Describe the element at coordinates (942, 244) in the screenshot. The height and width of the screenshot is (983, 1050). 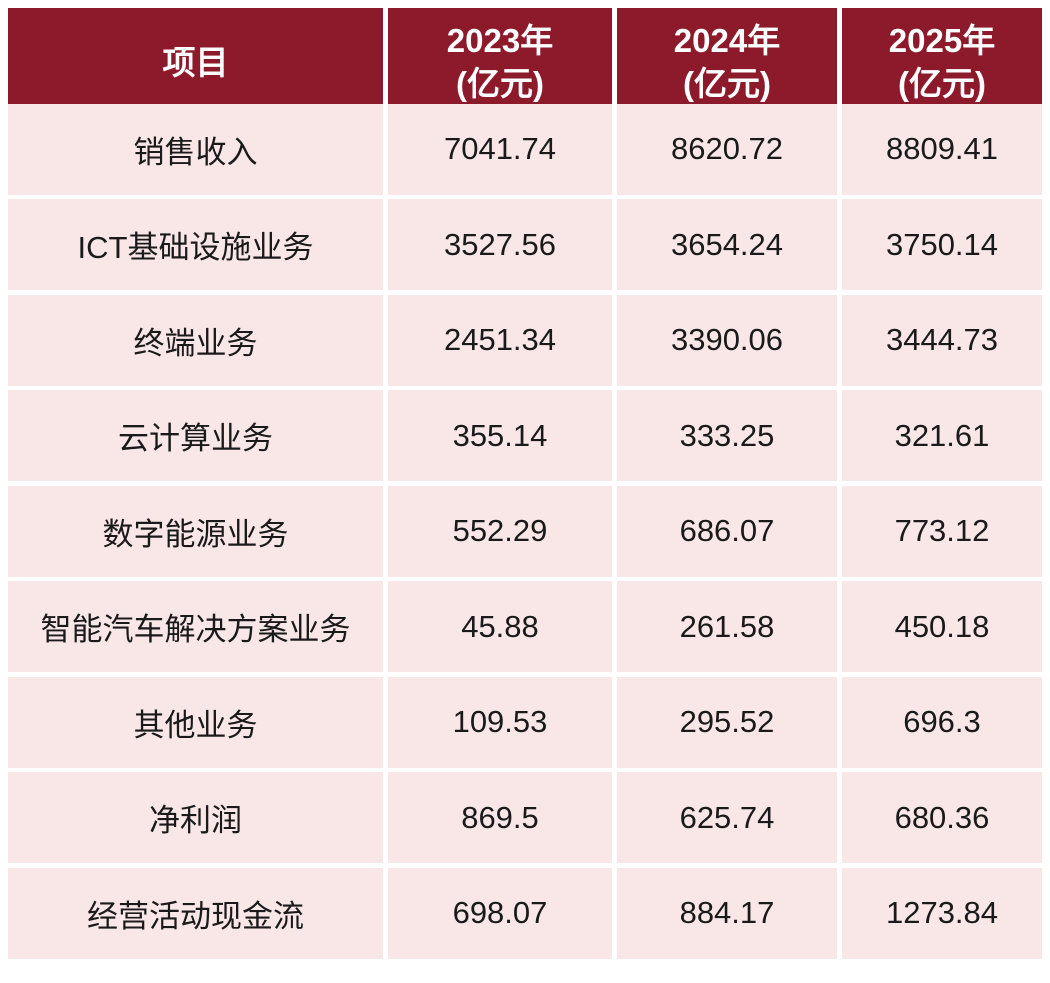
I see `value-cell: 3750.14` at that location.